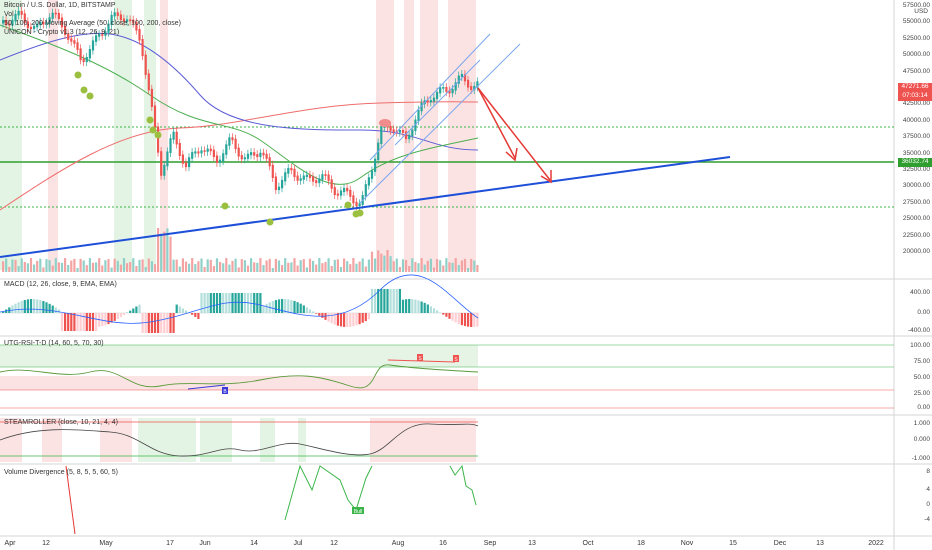  I want to click on time-tick-label: Jul, so click(298, 543).